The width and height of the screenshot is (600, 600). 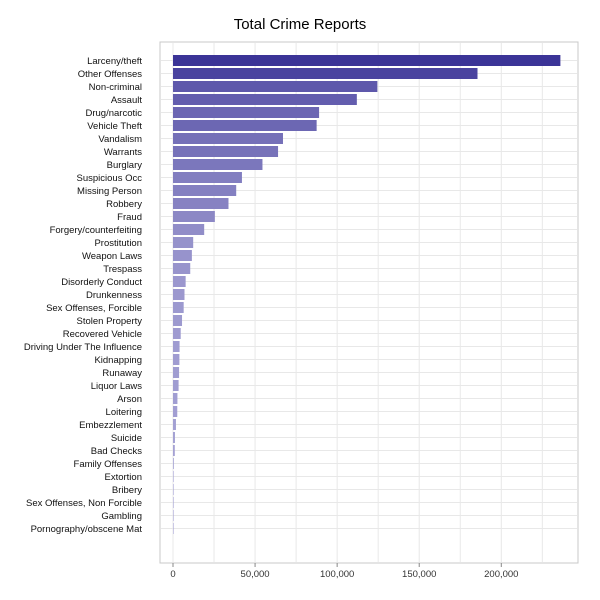 I want to click on category-label: Prostitution, so click(x=118, y=243).